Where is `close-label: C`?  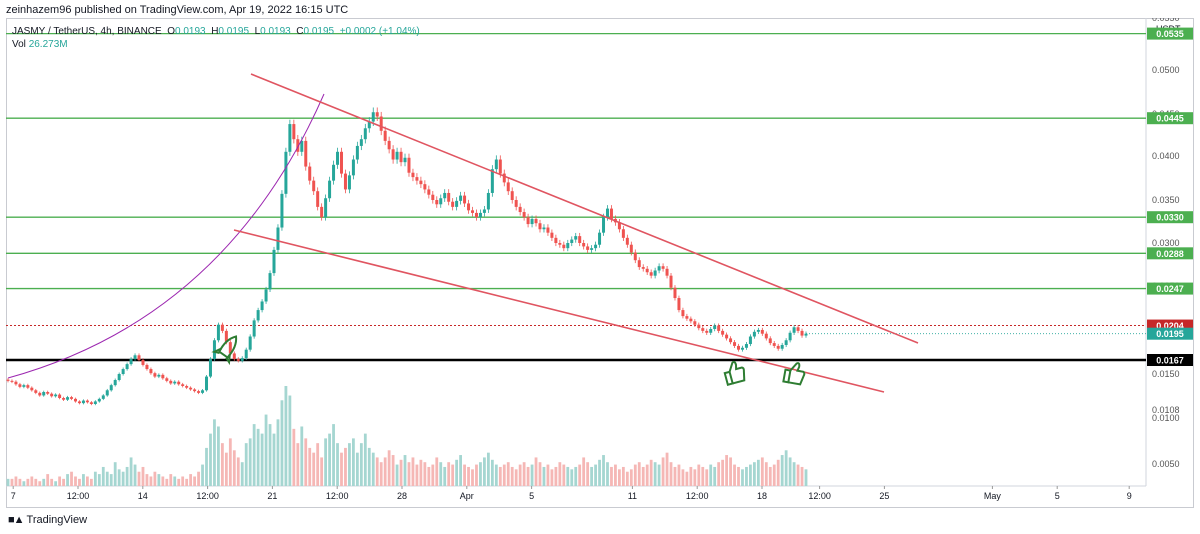
close-label: C is located at coordinates (300, 31).